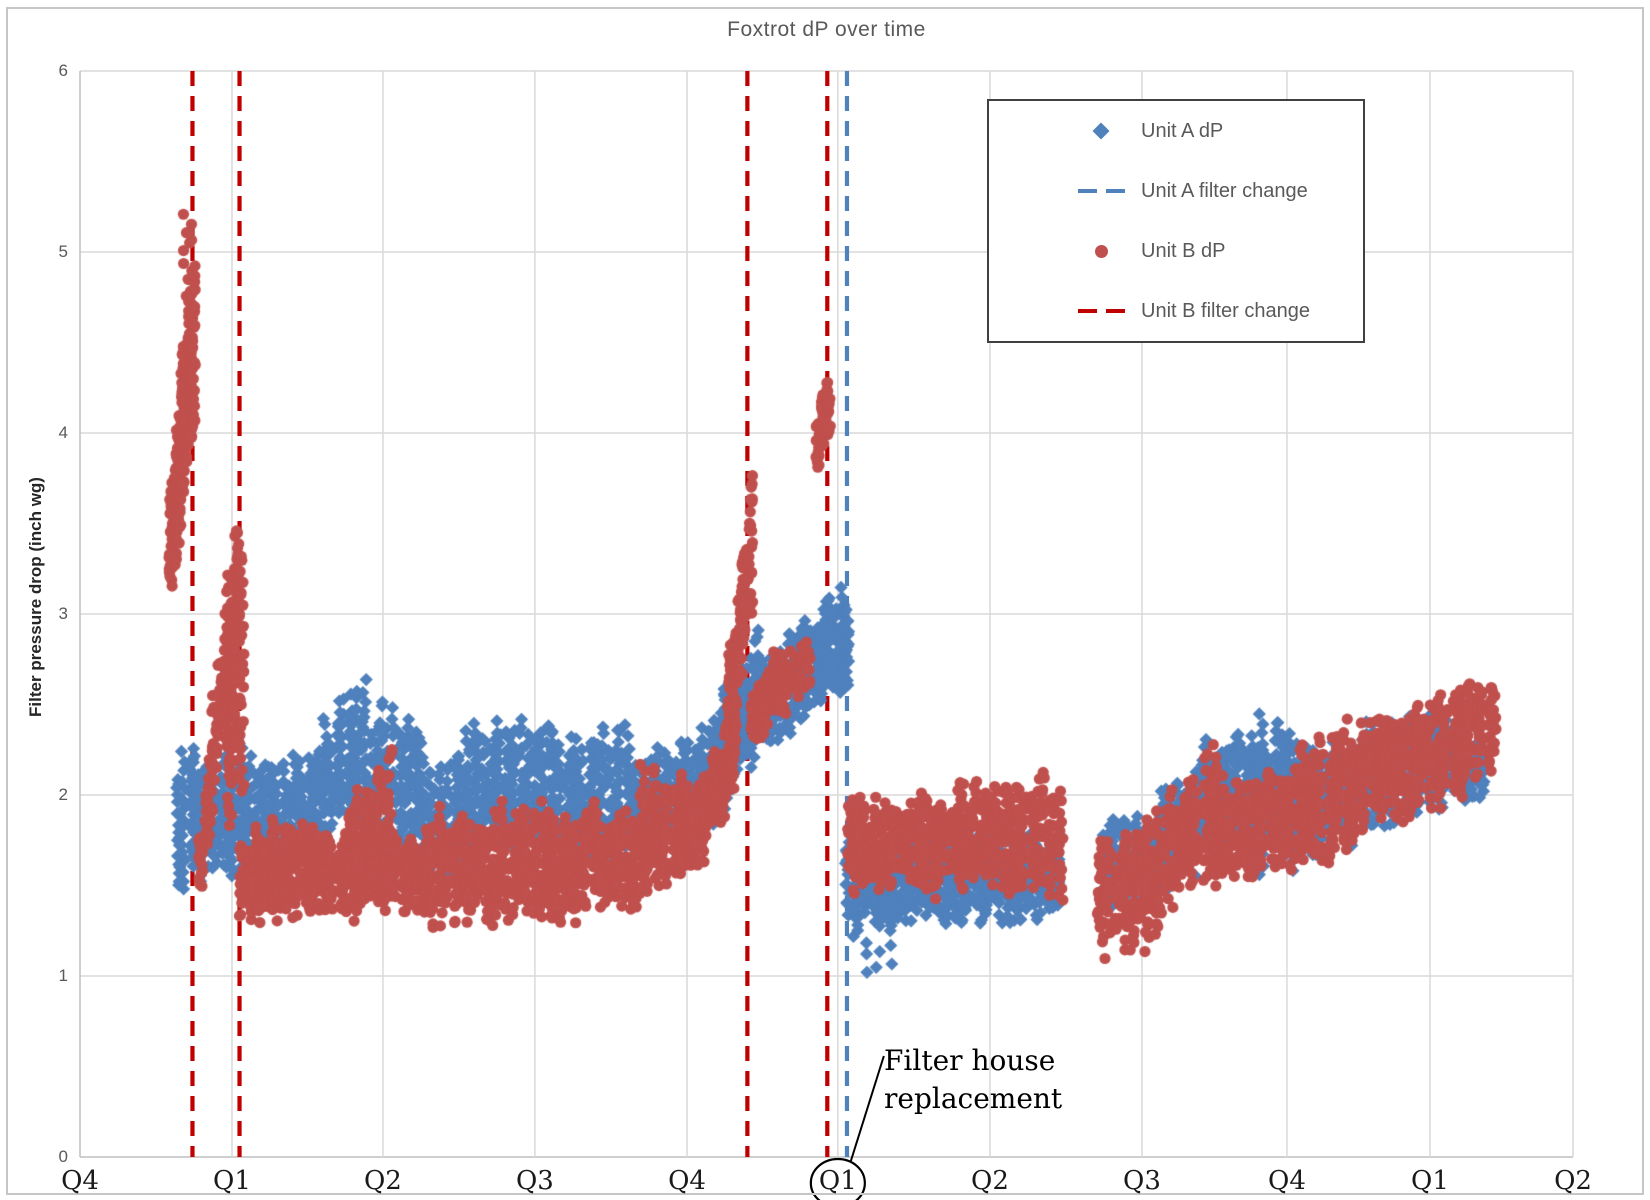  Describe the element at coordinates (63, 794) in the screenshot. I see `y-tick-label: 2` at that location.